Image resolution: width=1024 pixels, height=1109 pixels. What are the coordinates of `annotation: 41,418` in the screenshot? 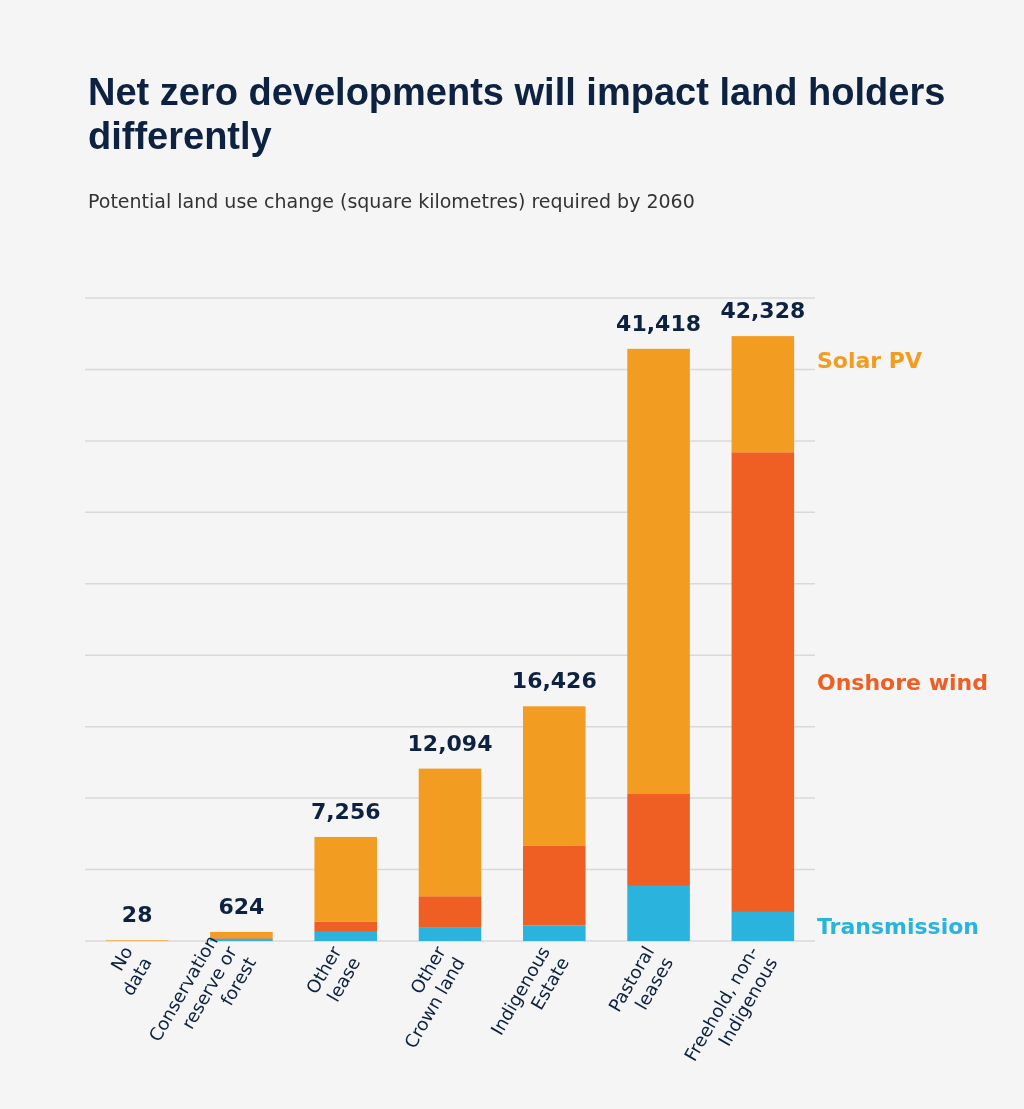 It's located at (659, 323).